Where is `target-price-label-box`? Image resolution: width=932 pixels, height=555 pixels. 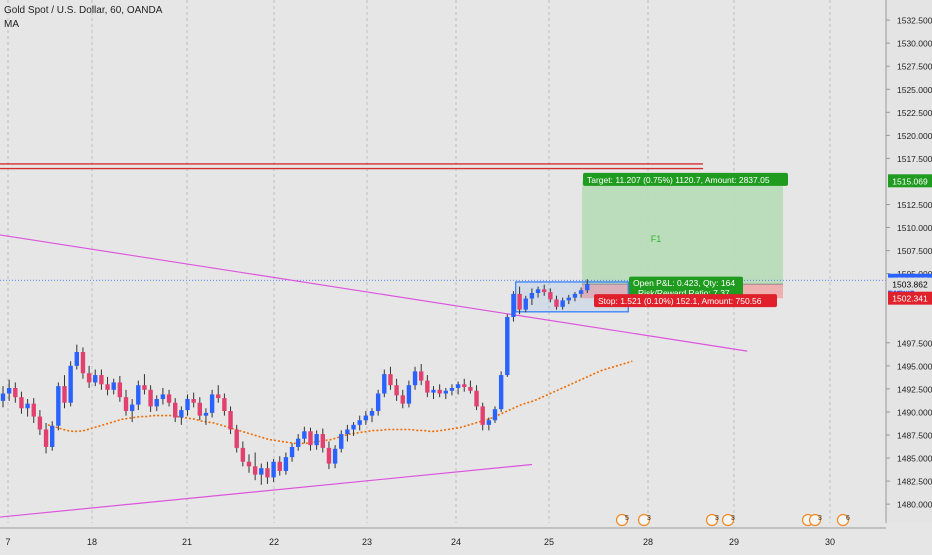
target-price-label-box is located at coordinates (910, 181).